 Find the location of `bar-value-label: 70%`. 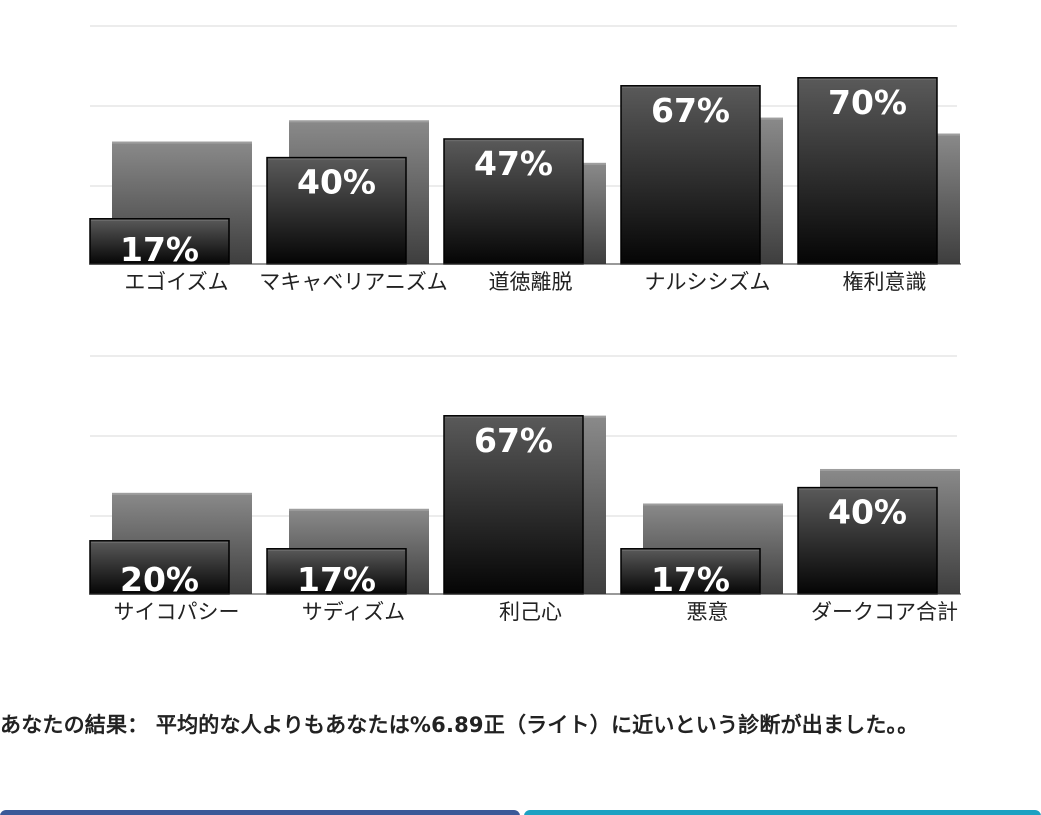

bar-value-label: 70% is located at coordinates (867, 102).